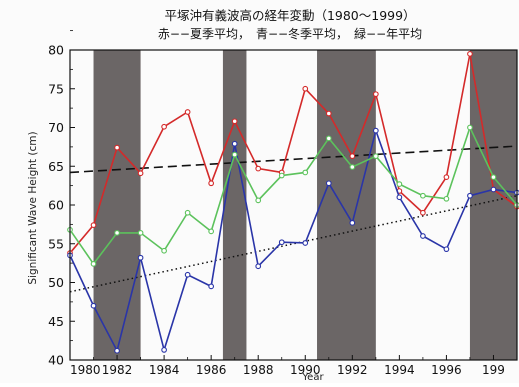 This screenshot has height=387, width=519. Describe the element at coordinates (446, 370) in the screenshot. I see `x-tick-label: 1996` at that location.